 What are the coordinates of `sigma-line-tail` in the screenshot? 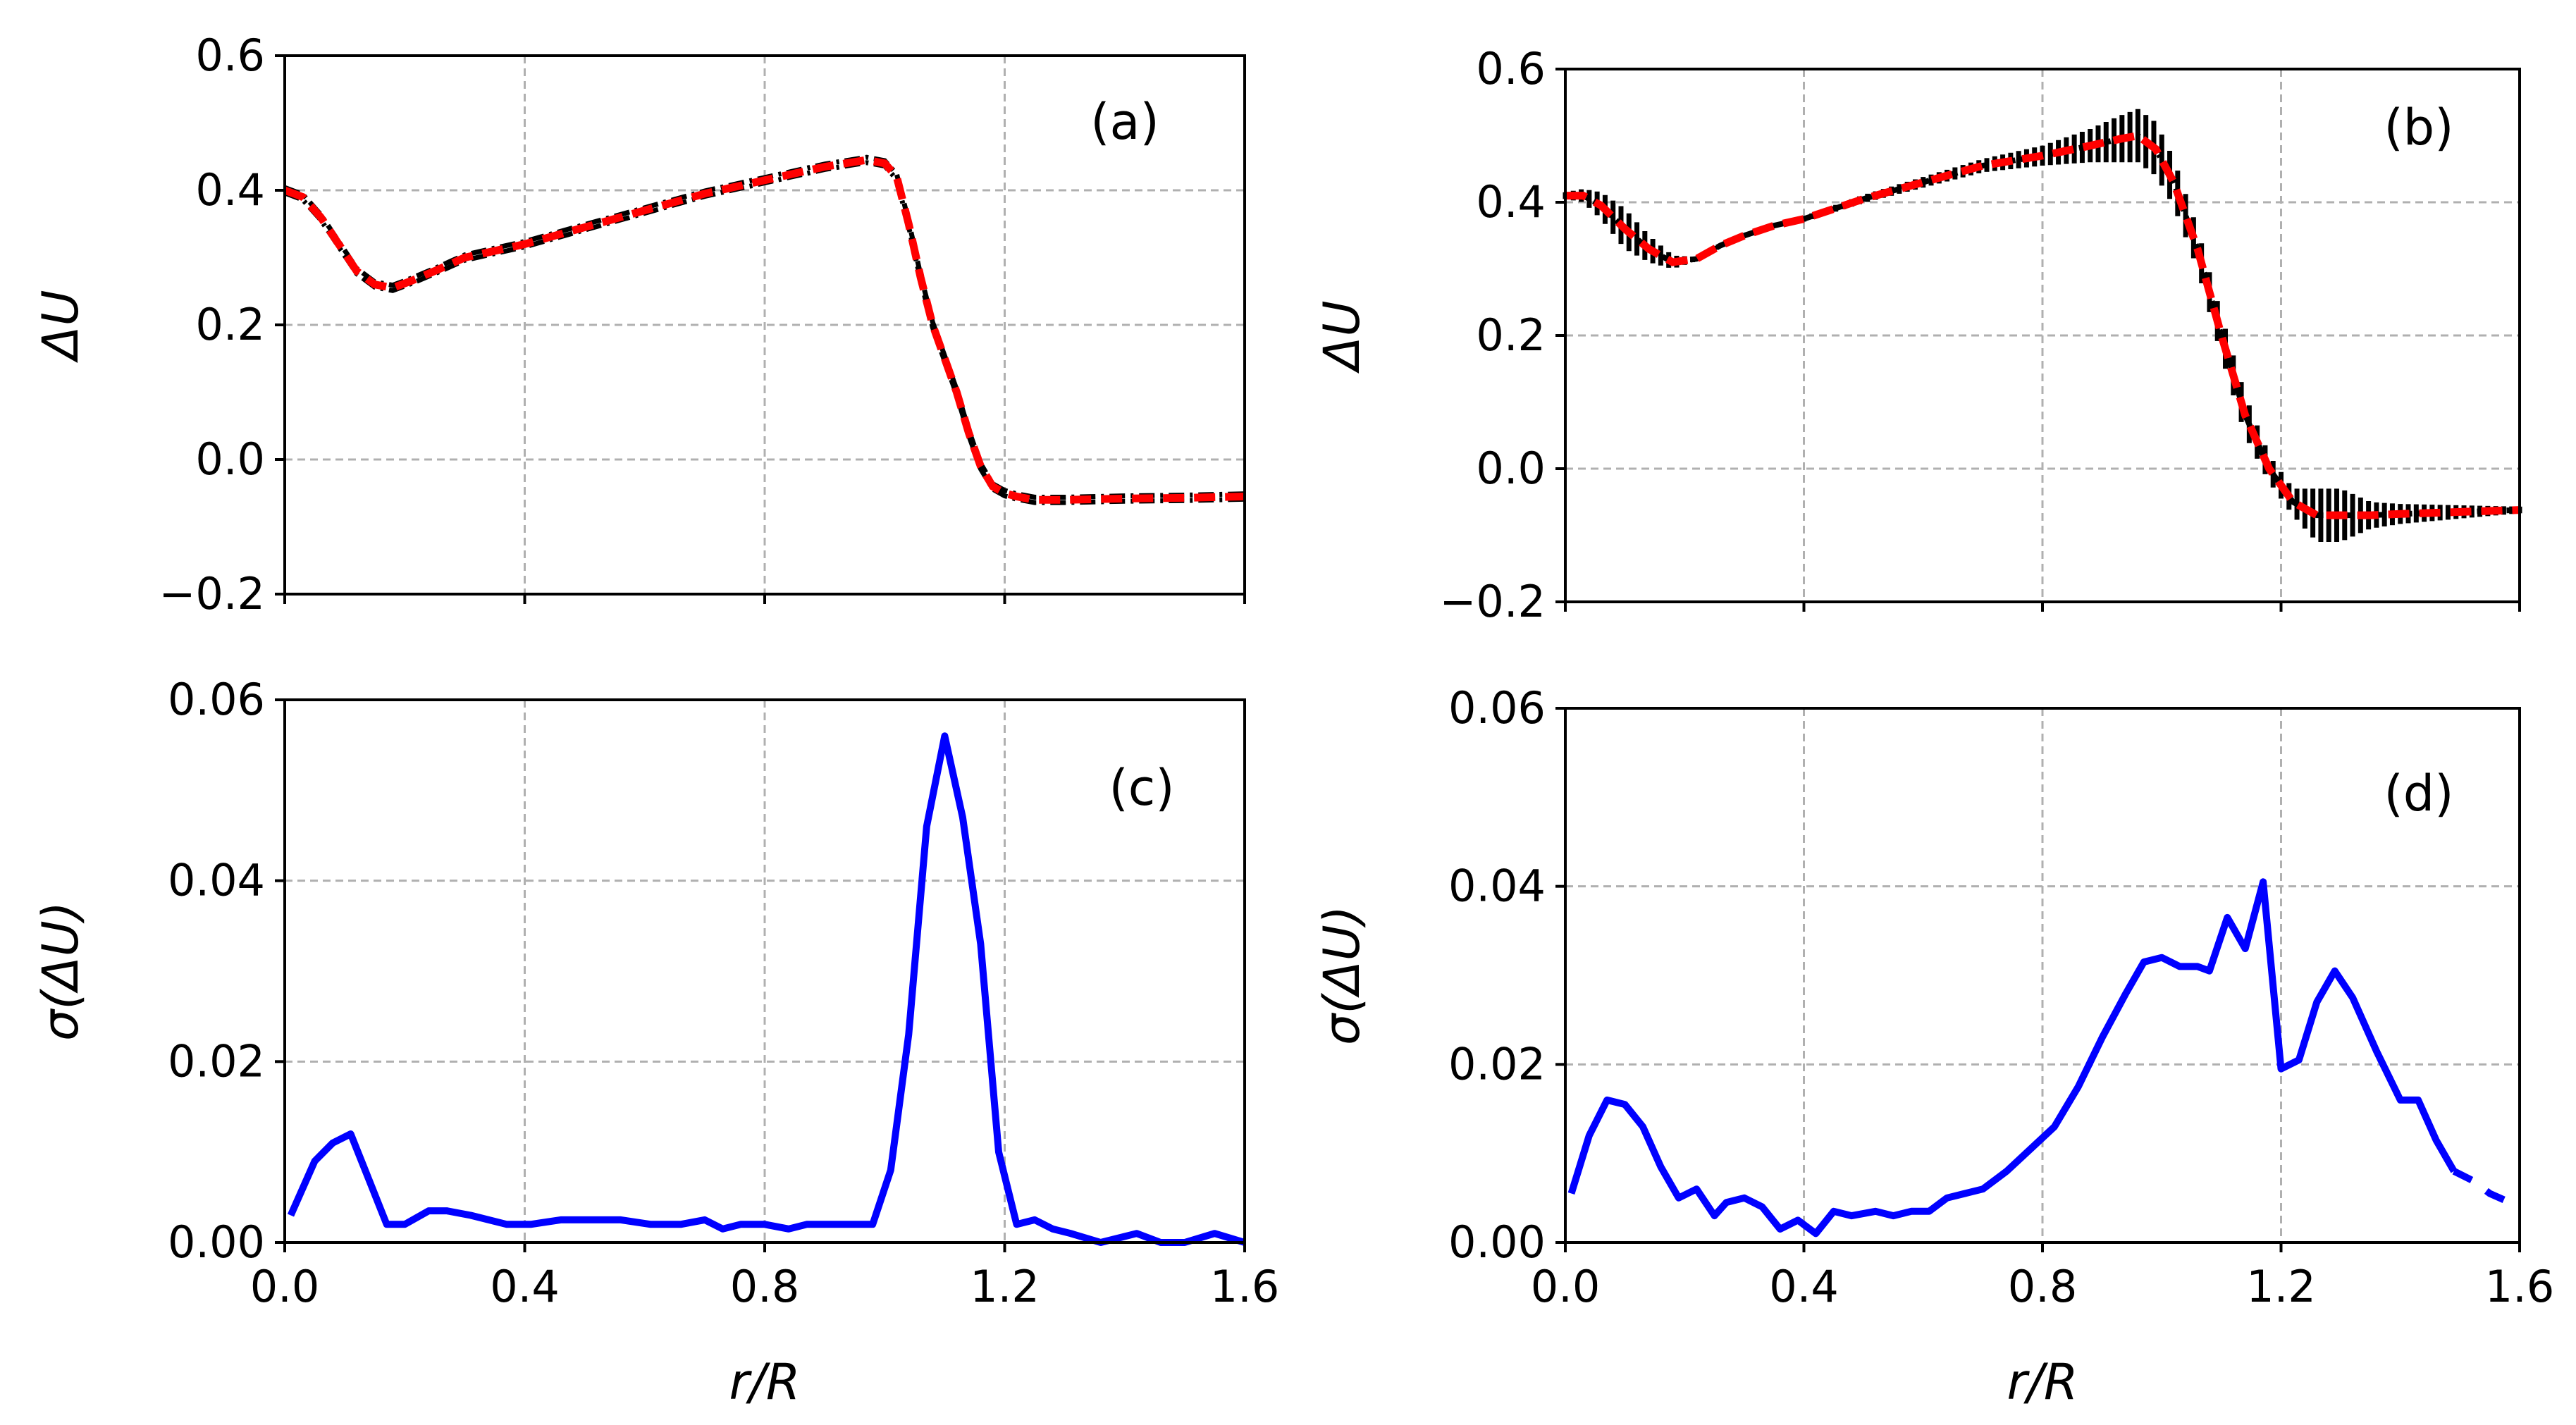 It's located at (2487, 1189).